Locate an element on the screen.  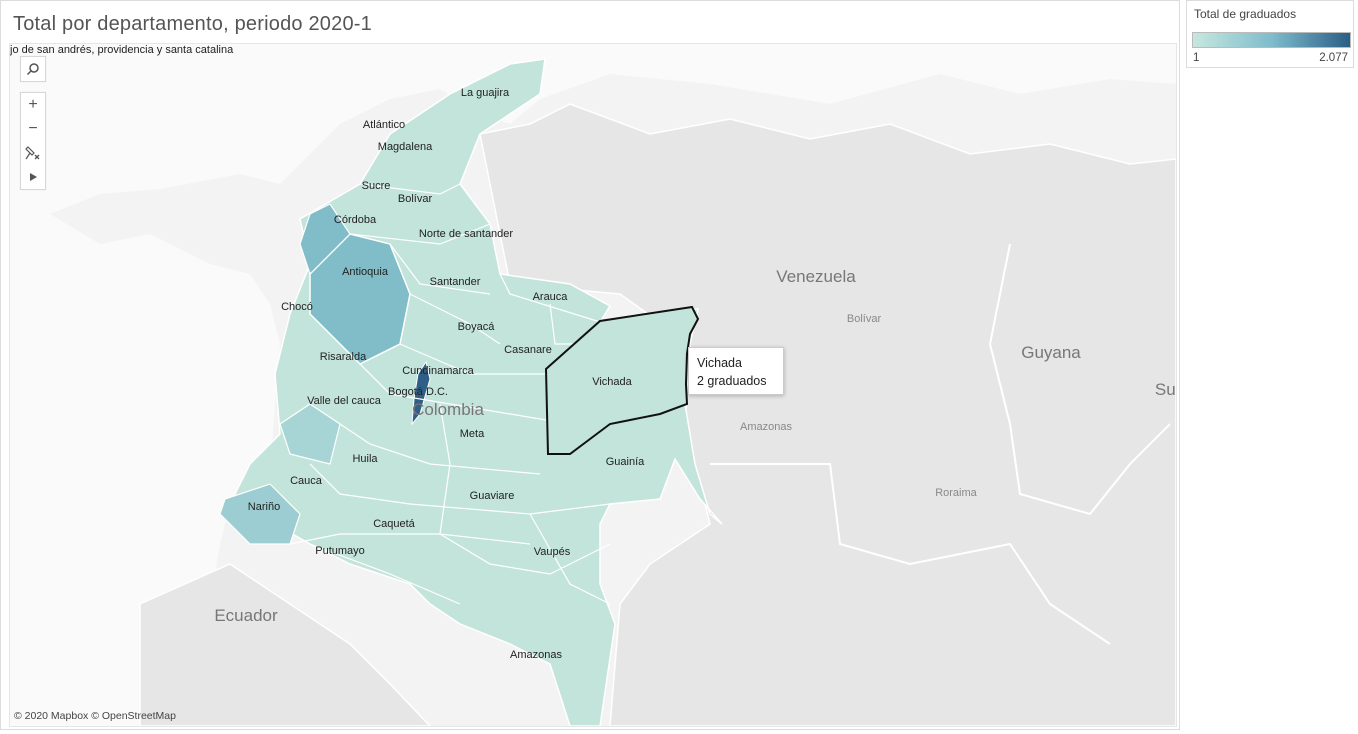
tooltip-value: 2 graduados is located at coordinates (732, 381).